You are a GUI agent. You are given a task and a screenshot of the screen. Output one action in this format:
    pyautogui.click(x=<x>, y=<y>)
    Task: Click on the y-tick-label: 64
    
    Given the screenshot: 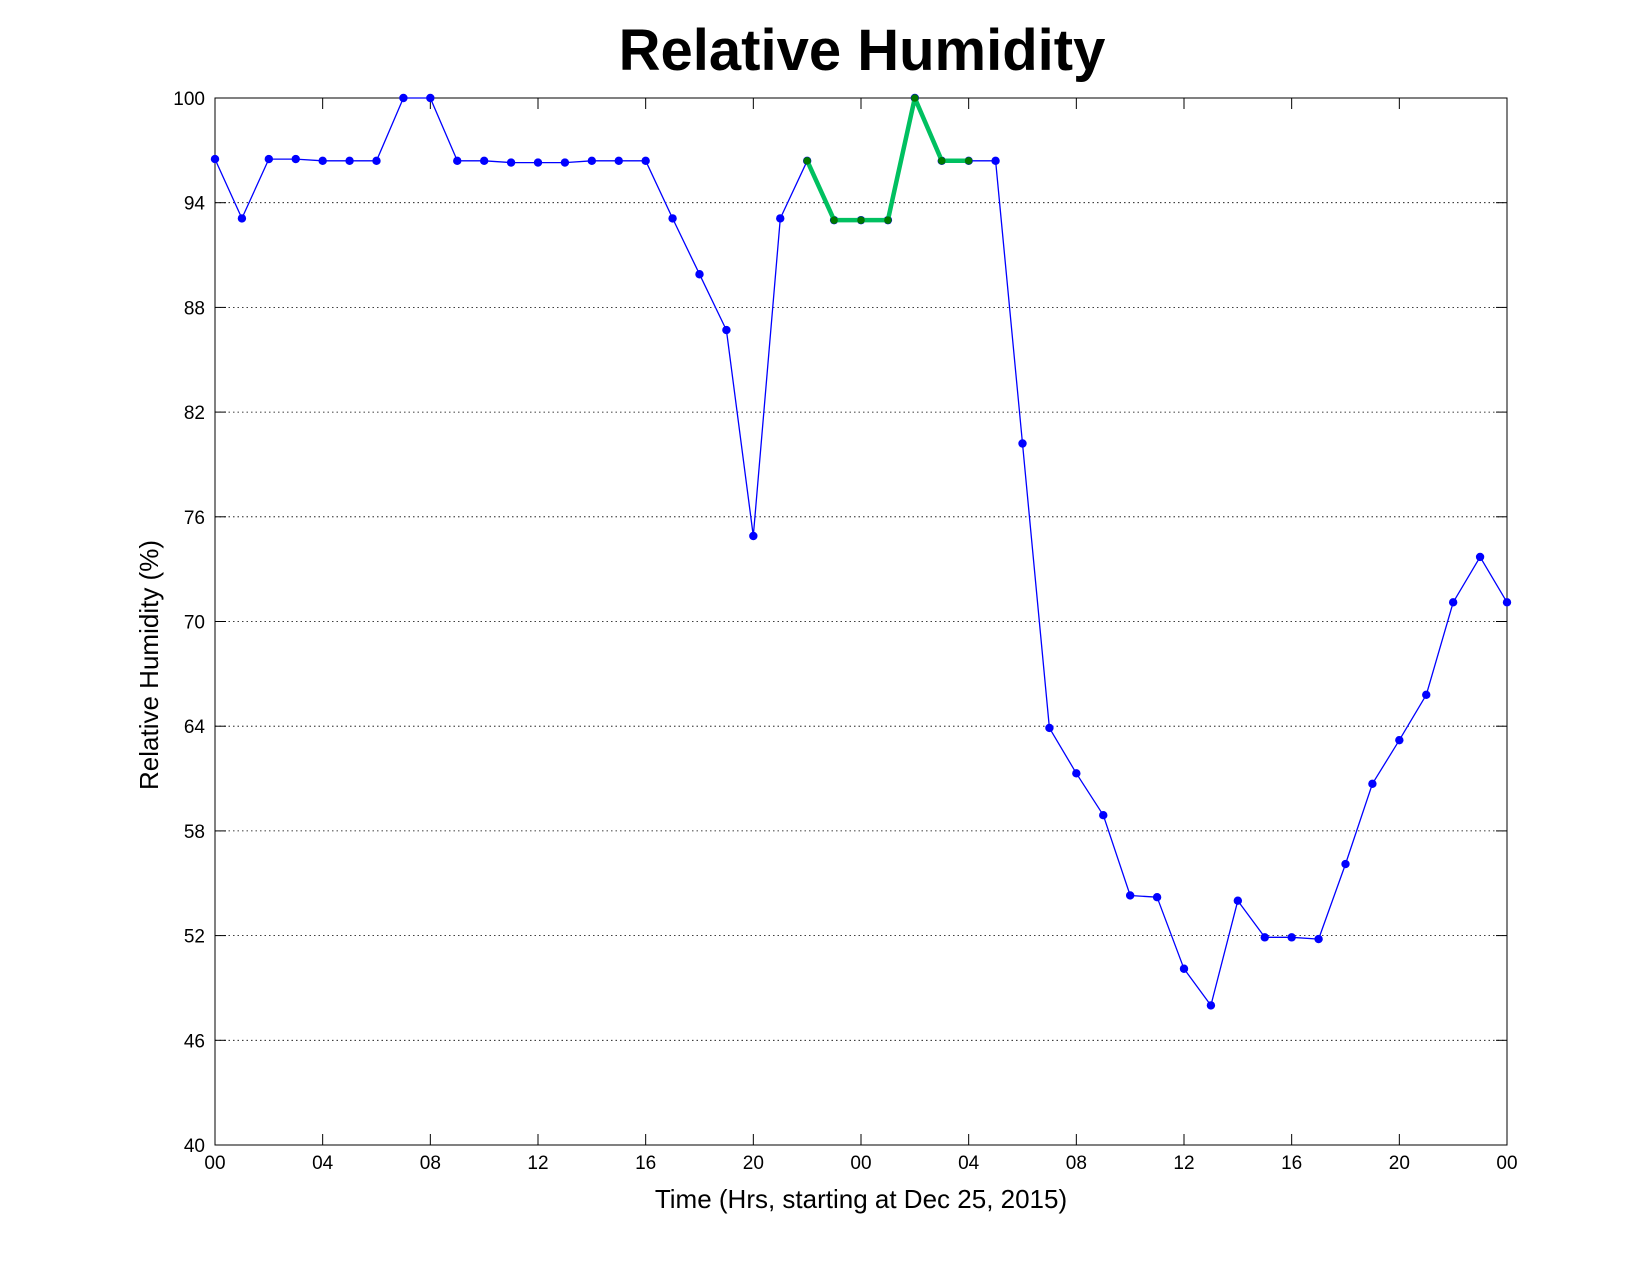 What is the action you would take?
    pyautogui.click(x=195, y=727)
    